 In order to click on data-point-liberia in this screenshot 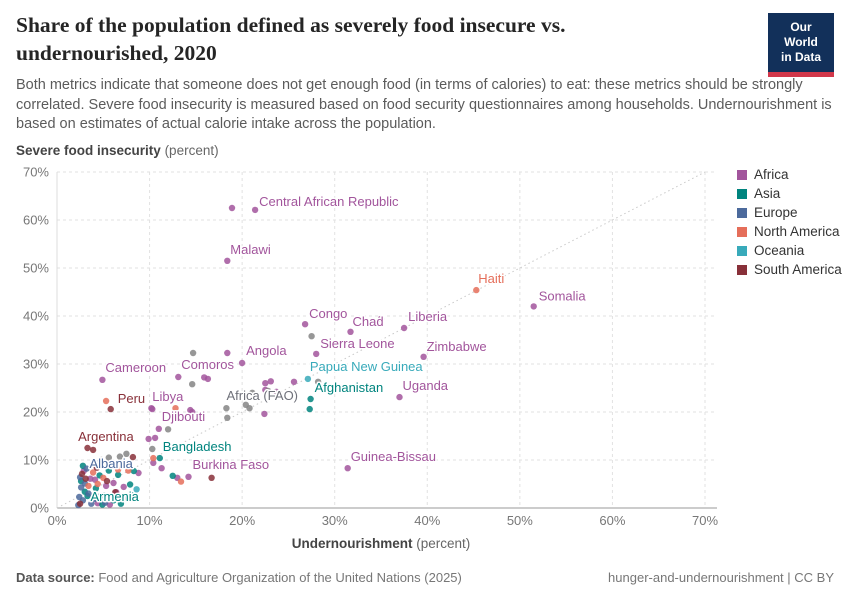, I will do `click(404, 328)`.